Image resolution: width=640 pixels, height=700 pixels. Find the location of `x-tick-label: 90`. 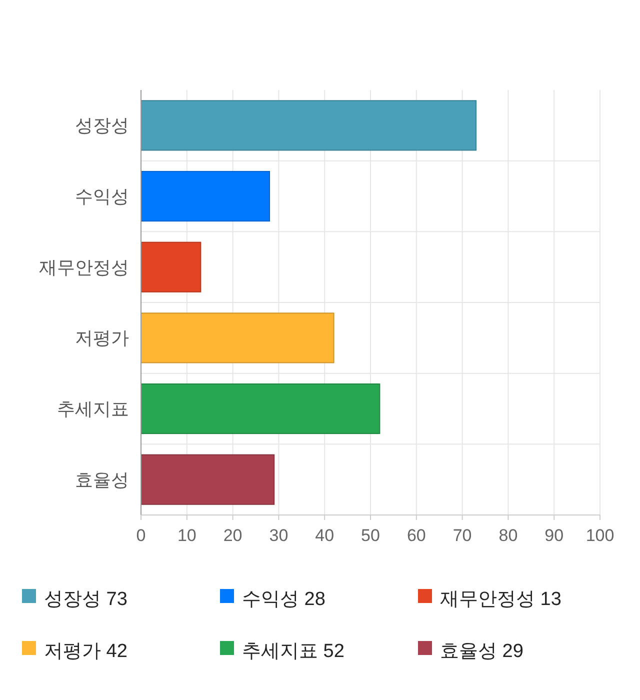

x-tick-label: 90 is located at coordinates (554, 535).